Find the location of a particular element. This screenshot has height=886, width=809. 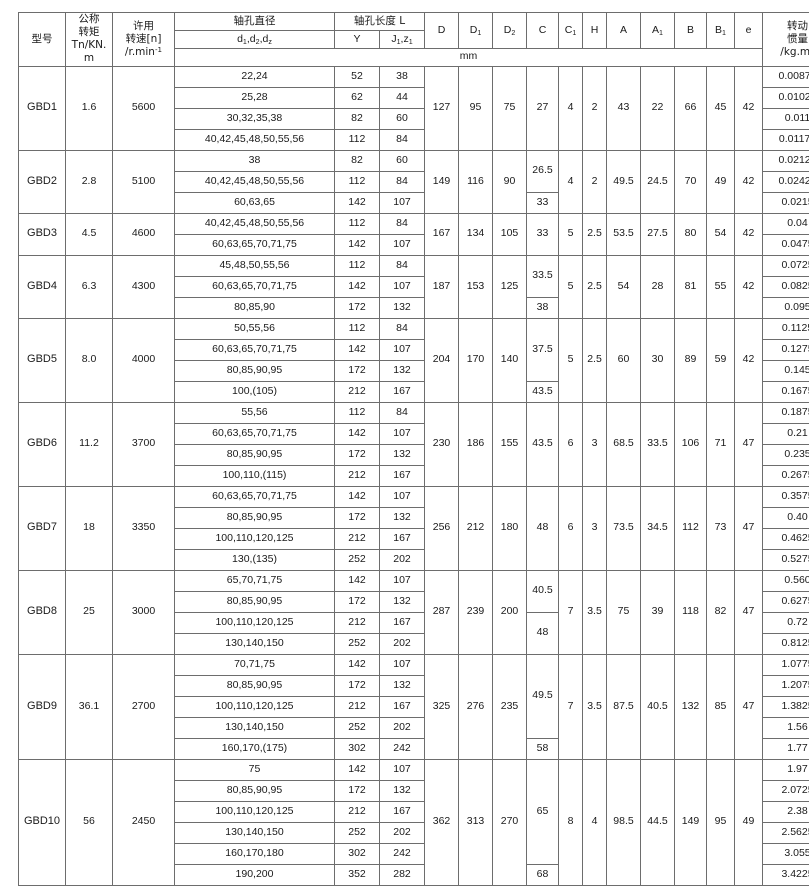

header-D2: D2 is located at coordinates (510, 31).